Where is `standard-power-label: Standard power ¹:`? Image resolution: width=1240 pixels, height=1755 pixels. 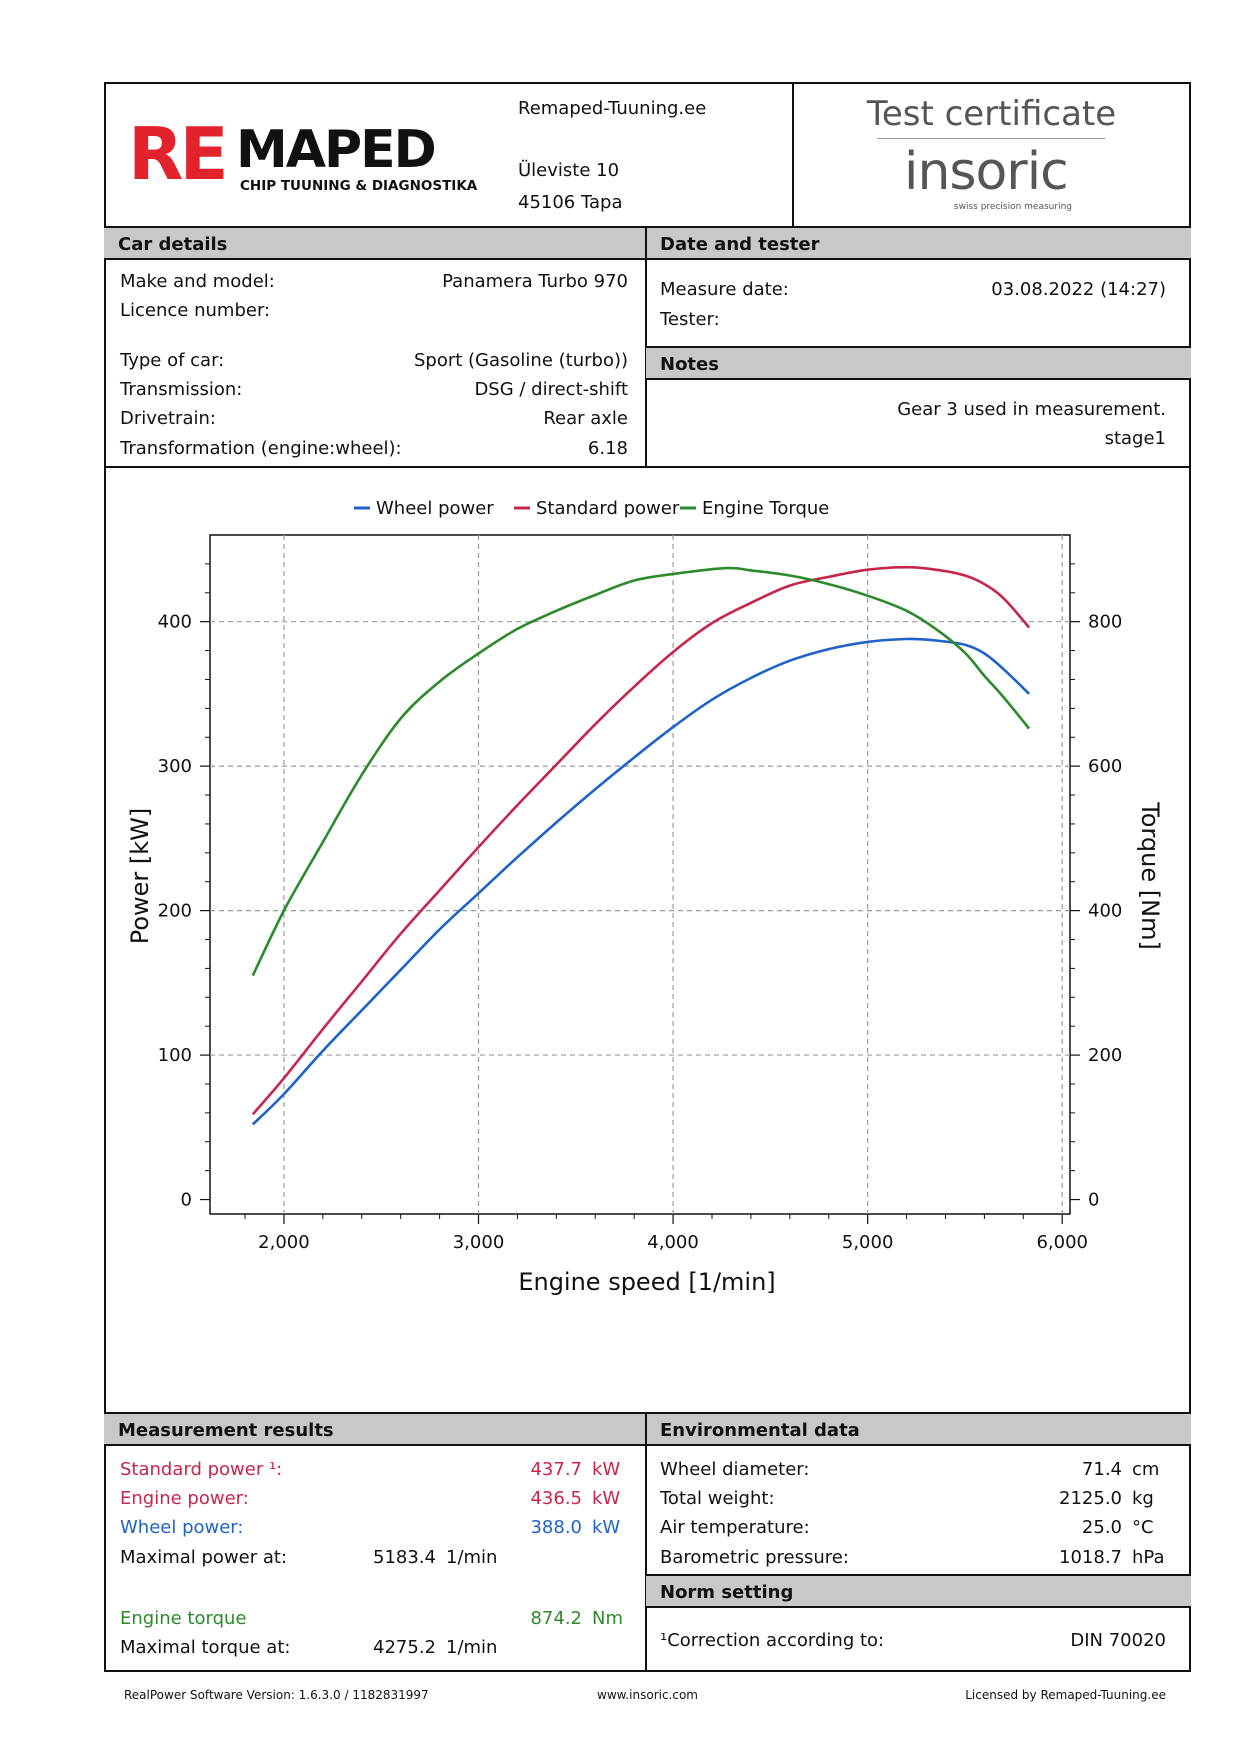 standard-power-label: Standard power ¹: is located at coordinates (201, 1469).